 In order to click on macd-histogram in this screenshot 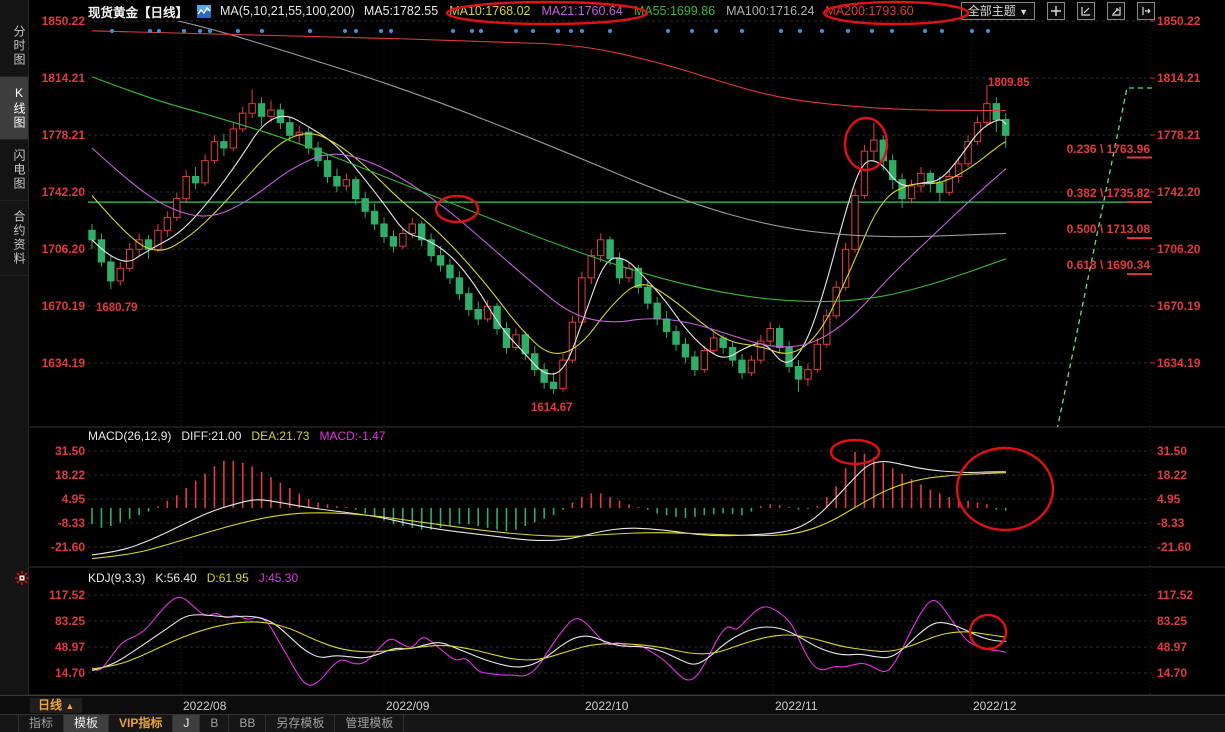, I will do `click(549, 491)`.